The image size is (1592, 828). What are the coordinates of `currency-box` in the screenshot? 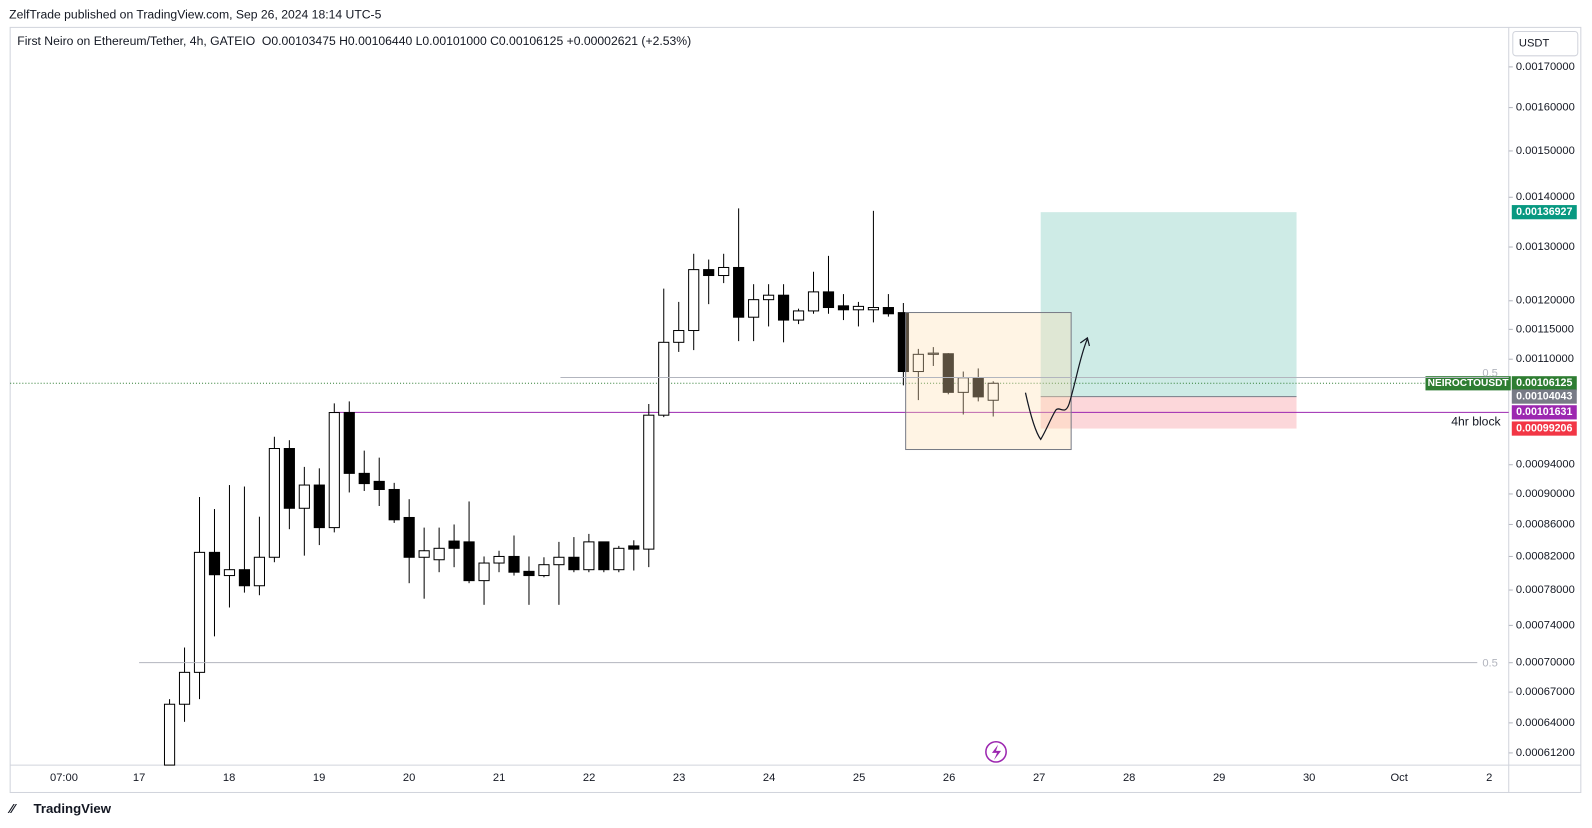 It's located at (1545, 43).